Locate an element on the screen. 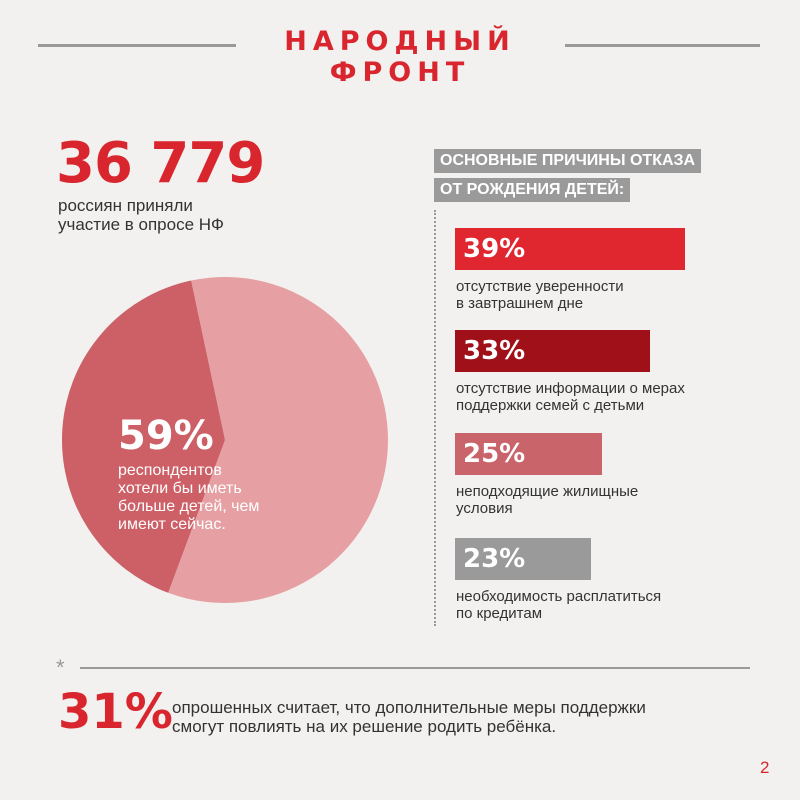  footer-percent: 31% is located at coordinates (115, 712).